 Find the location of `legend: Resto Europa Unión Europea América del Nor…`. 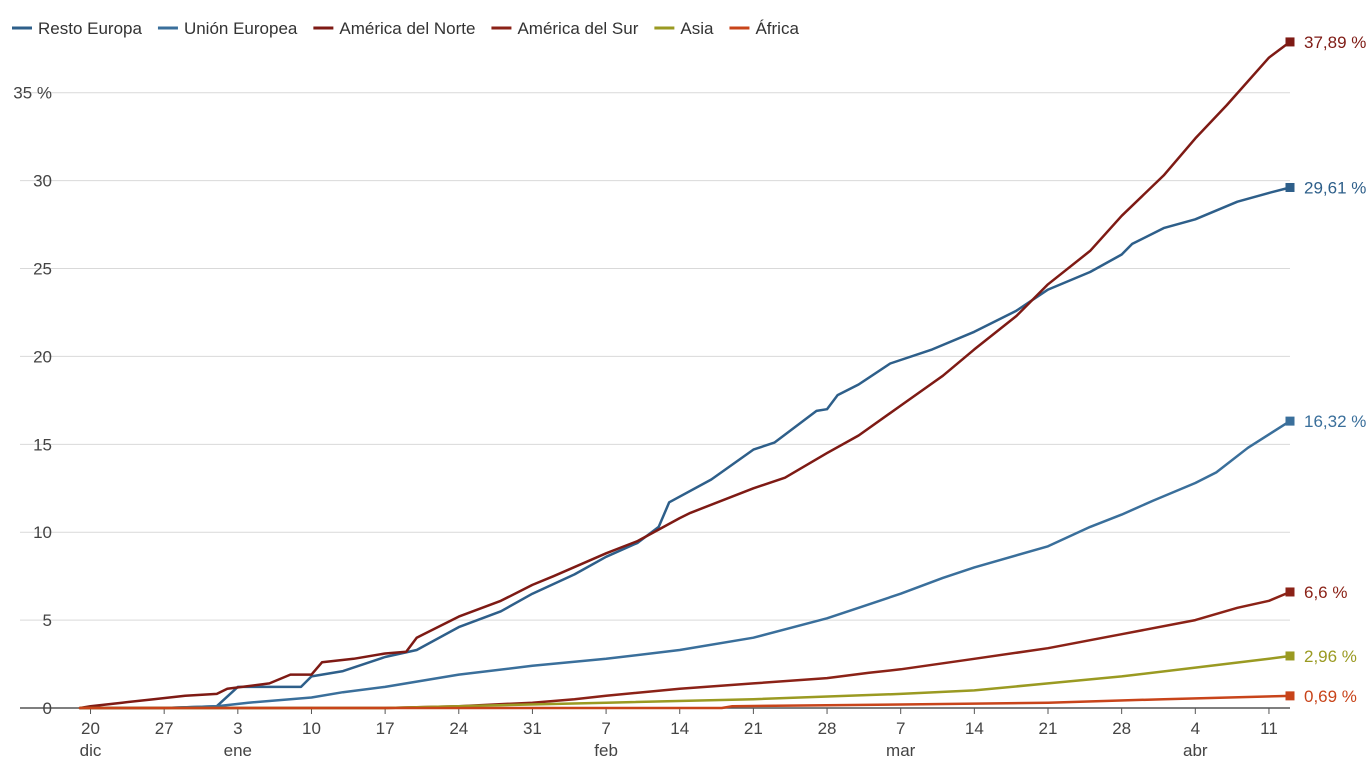

legend: Resto Europa Unión Europea América del Nor… is located at coordinates (405, 28).